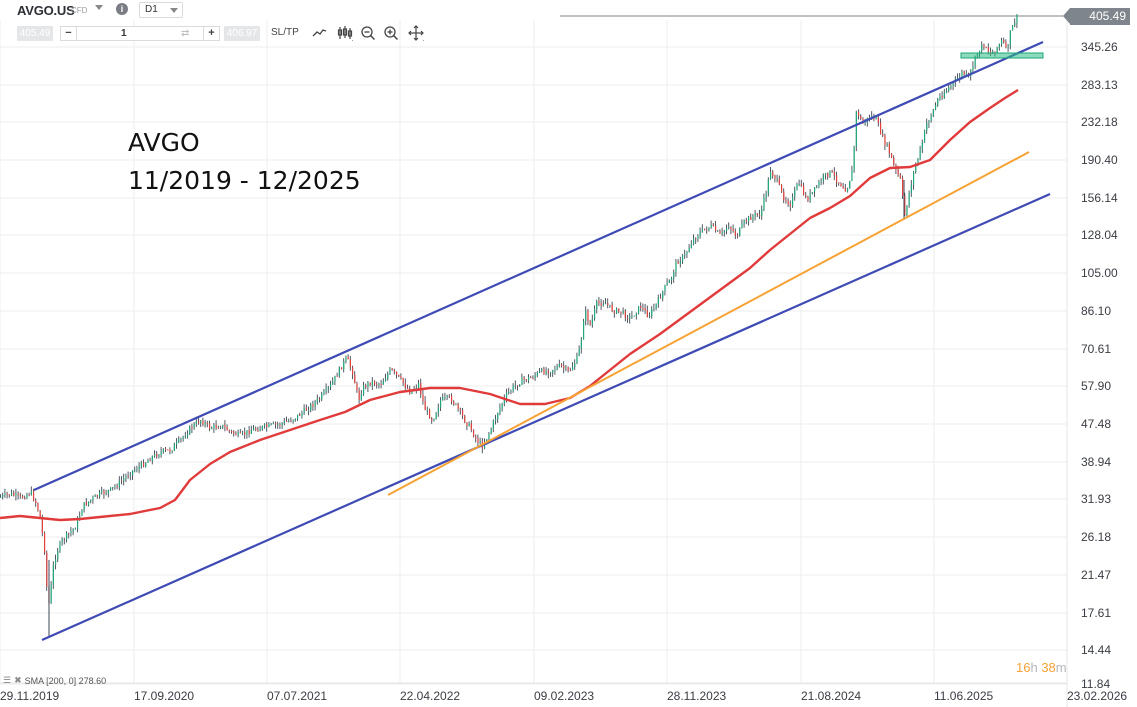 Image resolution: width=1137 pixels, height=707 pixels. Describe the element at coordinates (280, 10) in the screenshot. I see `instrument-header: AVGO.US CFD i D1` at that location.